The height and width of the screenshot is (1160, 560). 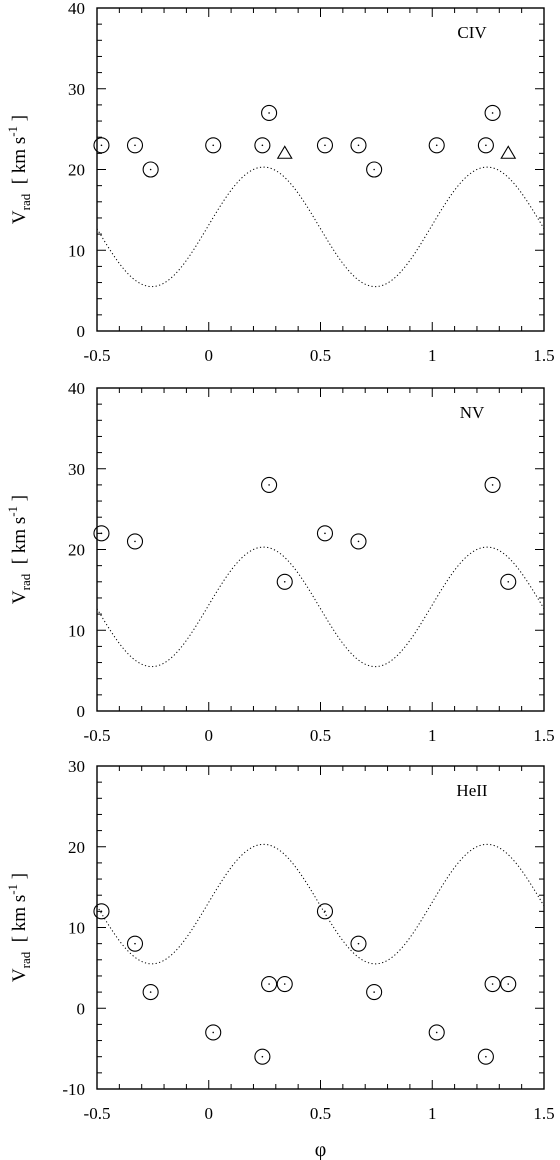 What do you see at coordinates (472, 32) in the screenshot?
I see `panel-label: CIV` at bounding box center [472, 32].